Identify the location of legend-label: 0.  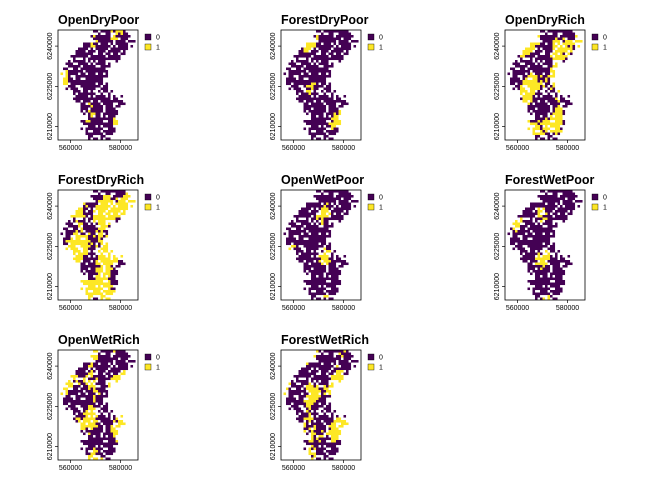
(381, 38).